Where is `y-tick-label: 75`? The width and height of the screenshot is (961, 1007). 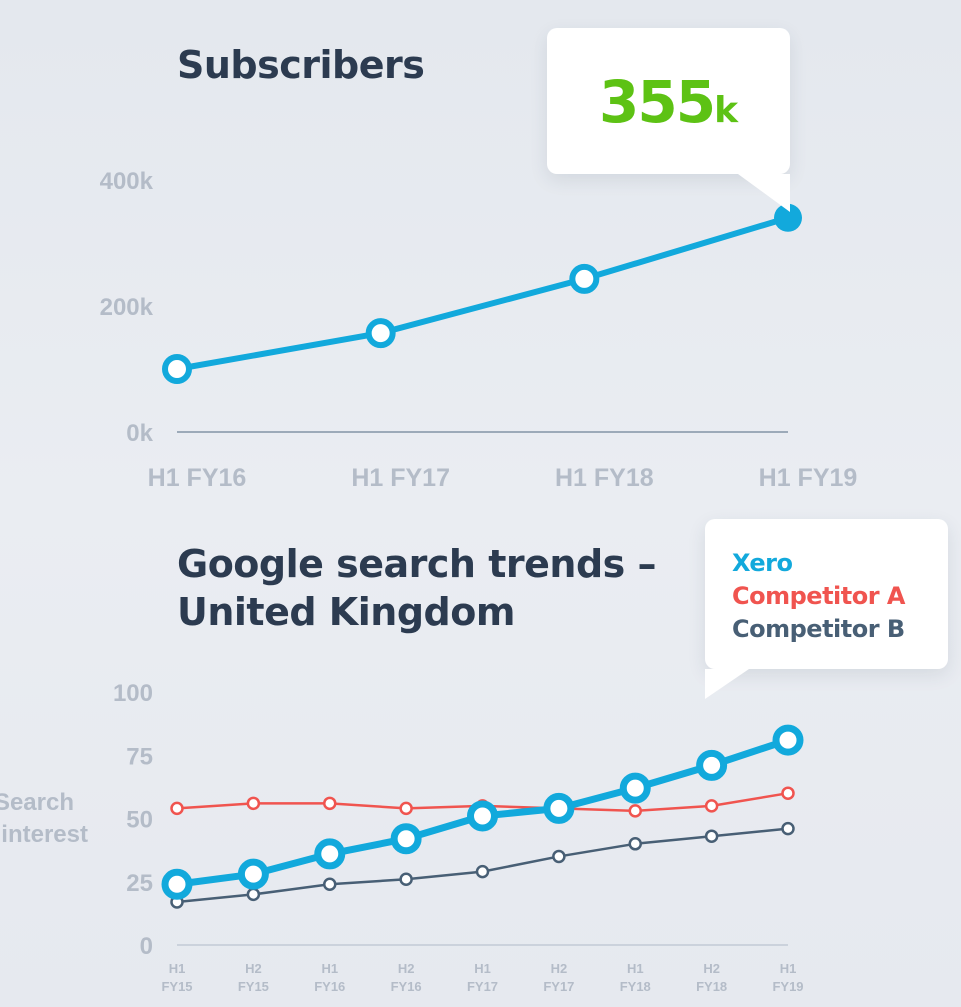
y-tick-label: 75 is located at coordinates (139, 756).